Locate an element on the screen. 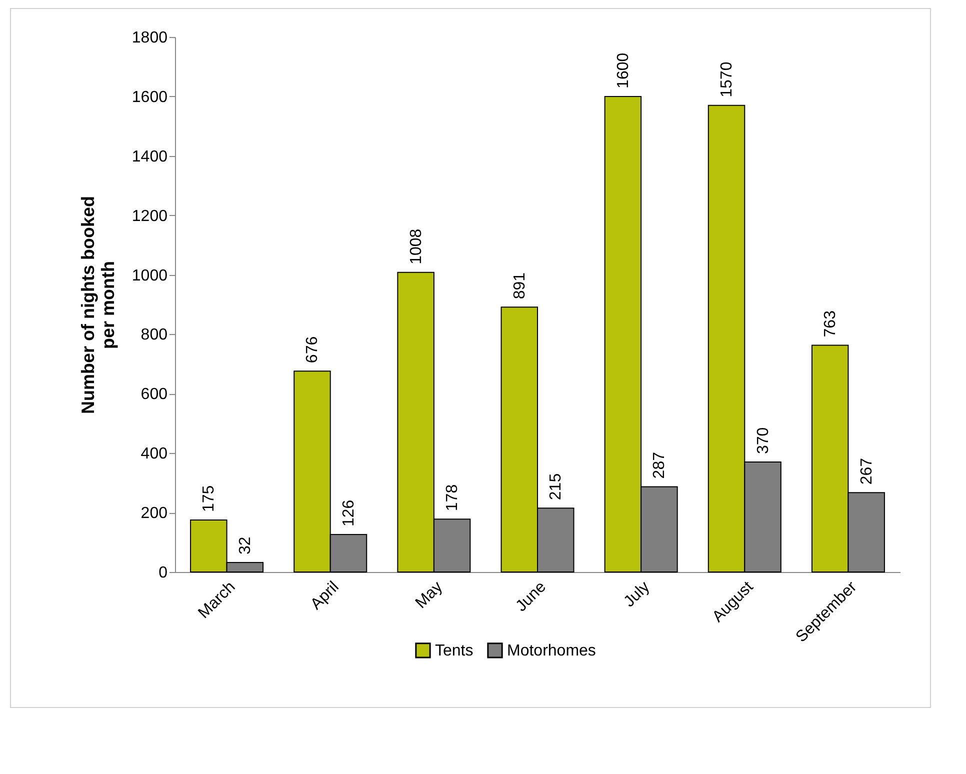 The height and width of the screenshot is (774, 966). y-tick-label: 1600 is located at coordinates (150, 97).